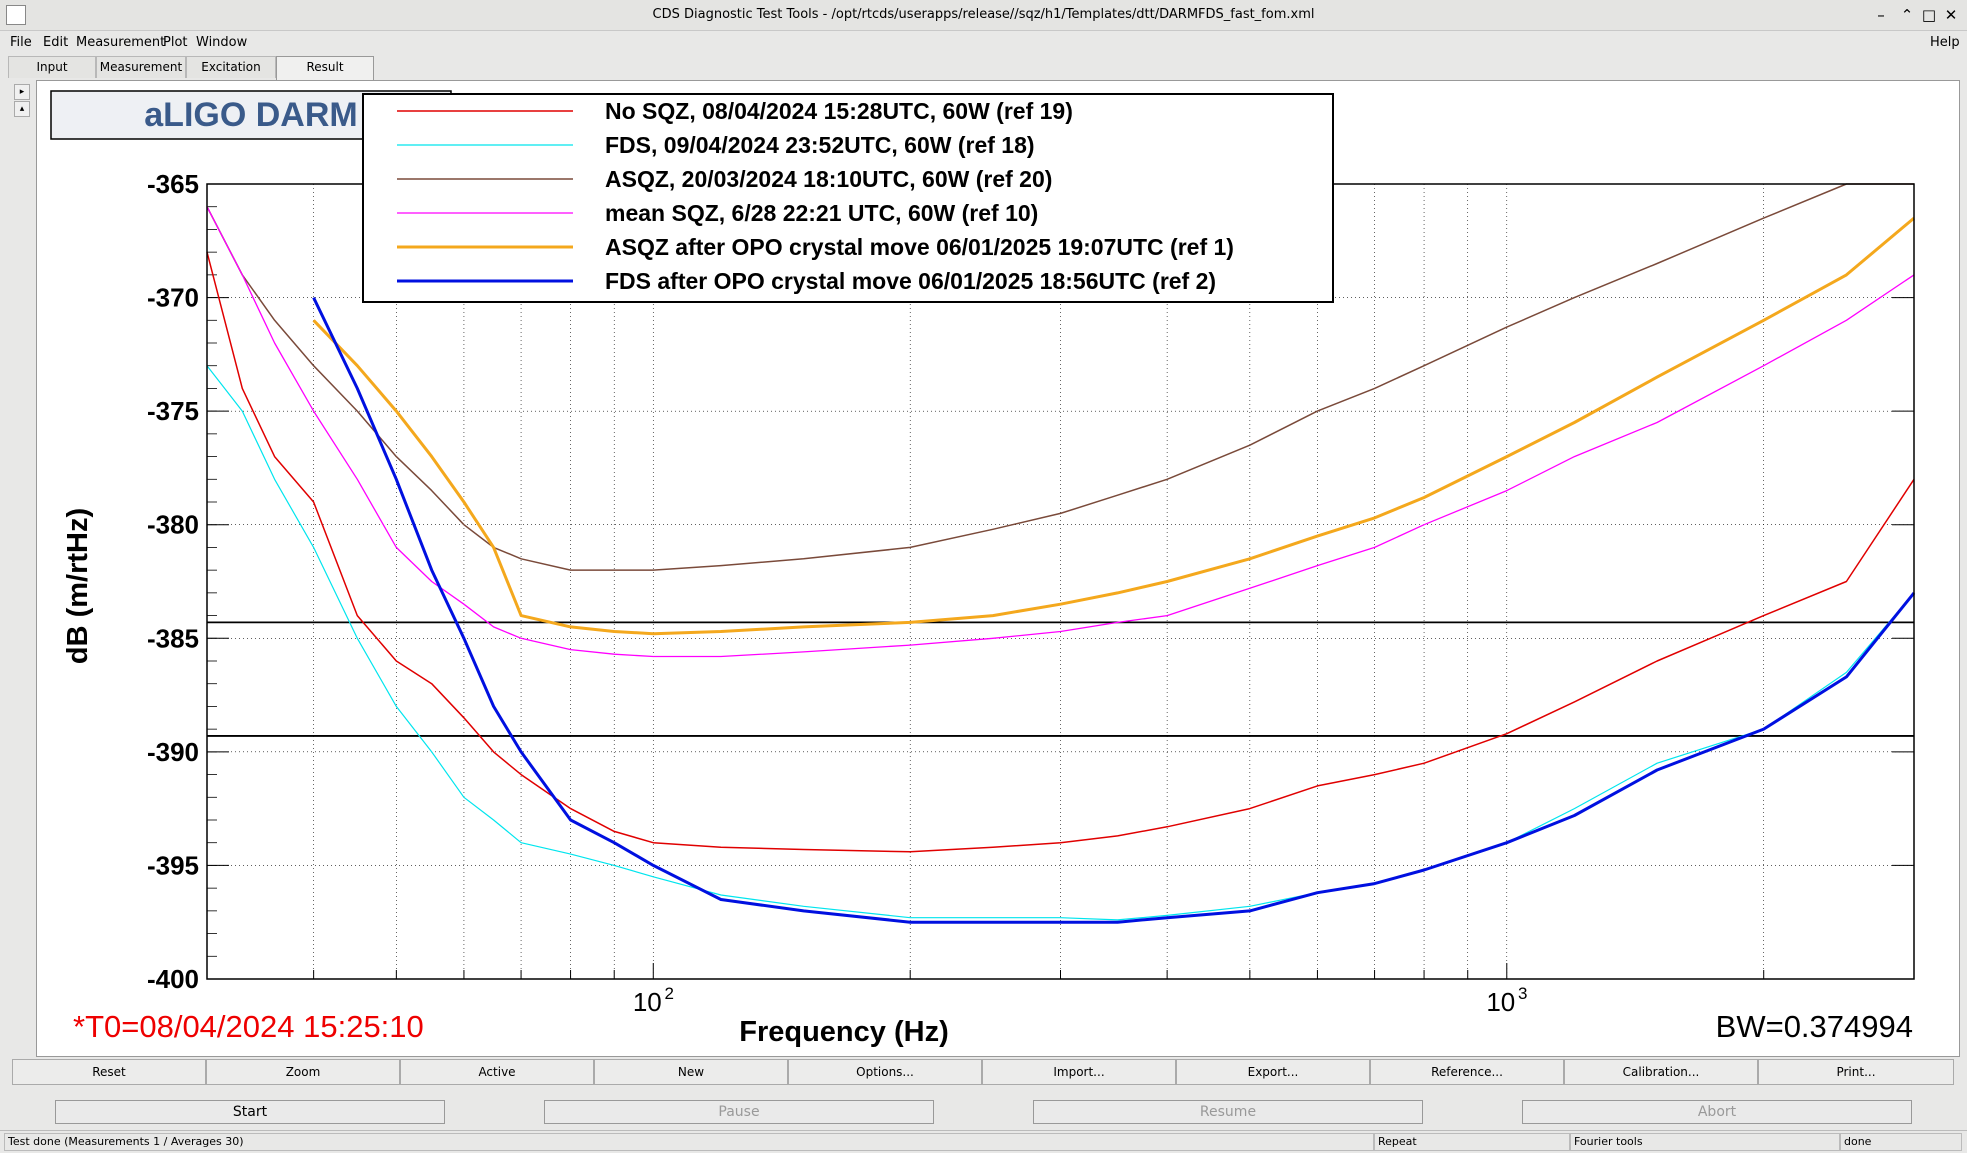 This screenshot has height=1153, width=1967. Describe the element at coordinates (173, 865) in the screenshot. I see `y-tick-label: -395` at that location.